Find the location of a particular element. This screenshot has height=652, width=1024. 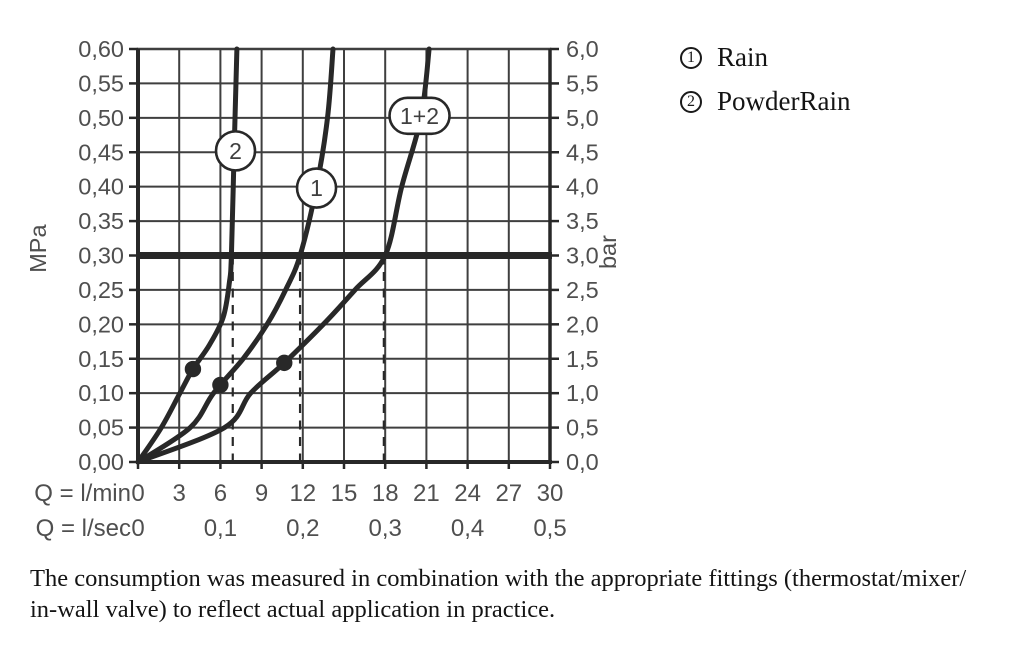

svg-text: 2,5 is located at coordinates (582, 290).